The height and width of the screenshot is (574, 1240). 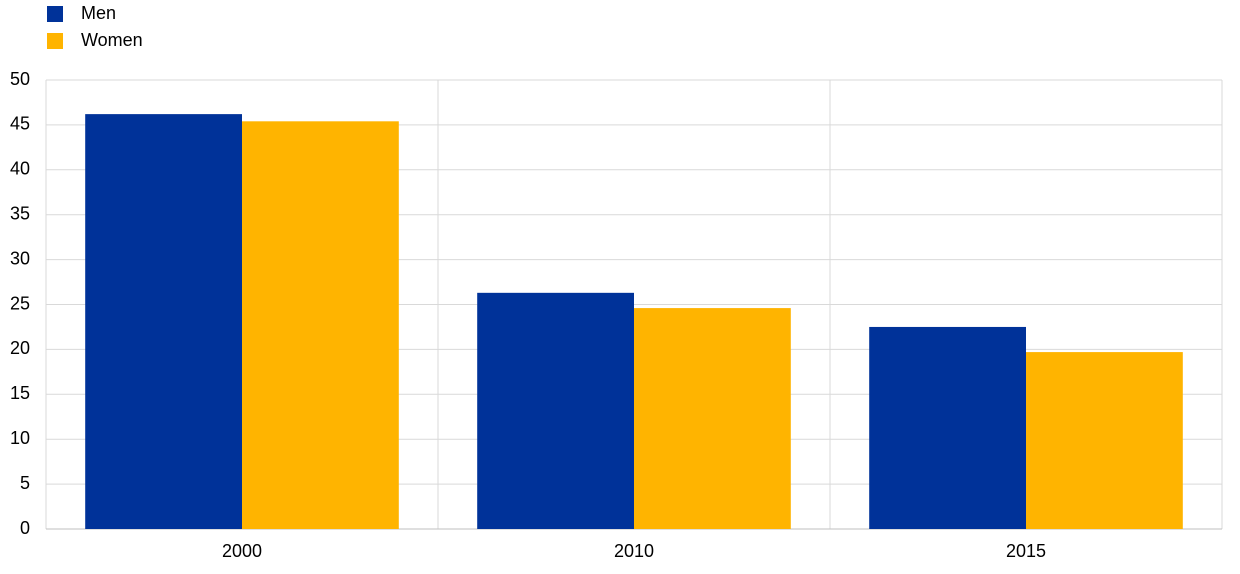 I want to click on y-tick-label: 0, so click(x=25, y=528).